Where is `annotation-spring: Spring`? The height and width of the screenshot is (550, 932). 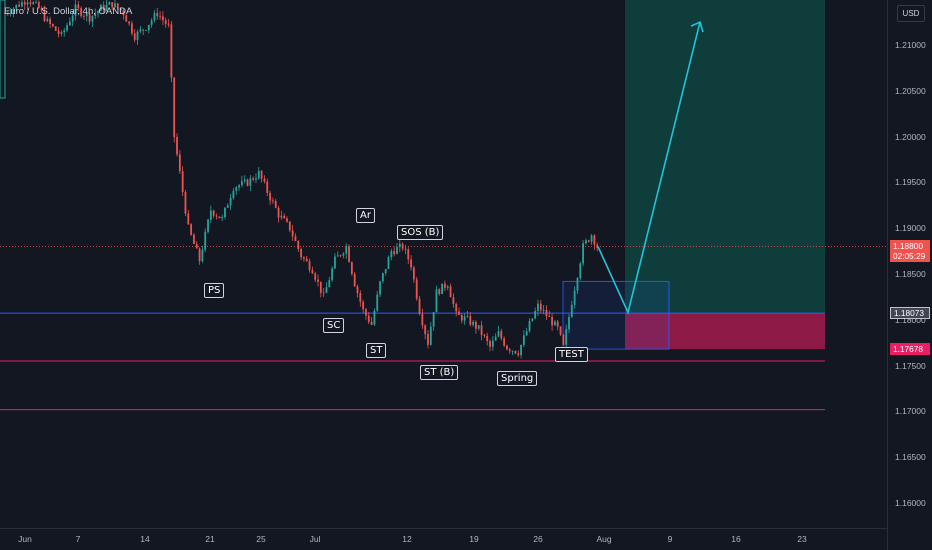
annotation-spring: Spring is located at coordinates (517, 378).